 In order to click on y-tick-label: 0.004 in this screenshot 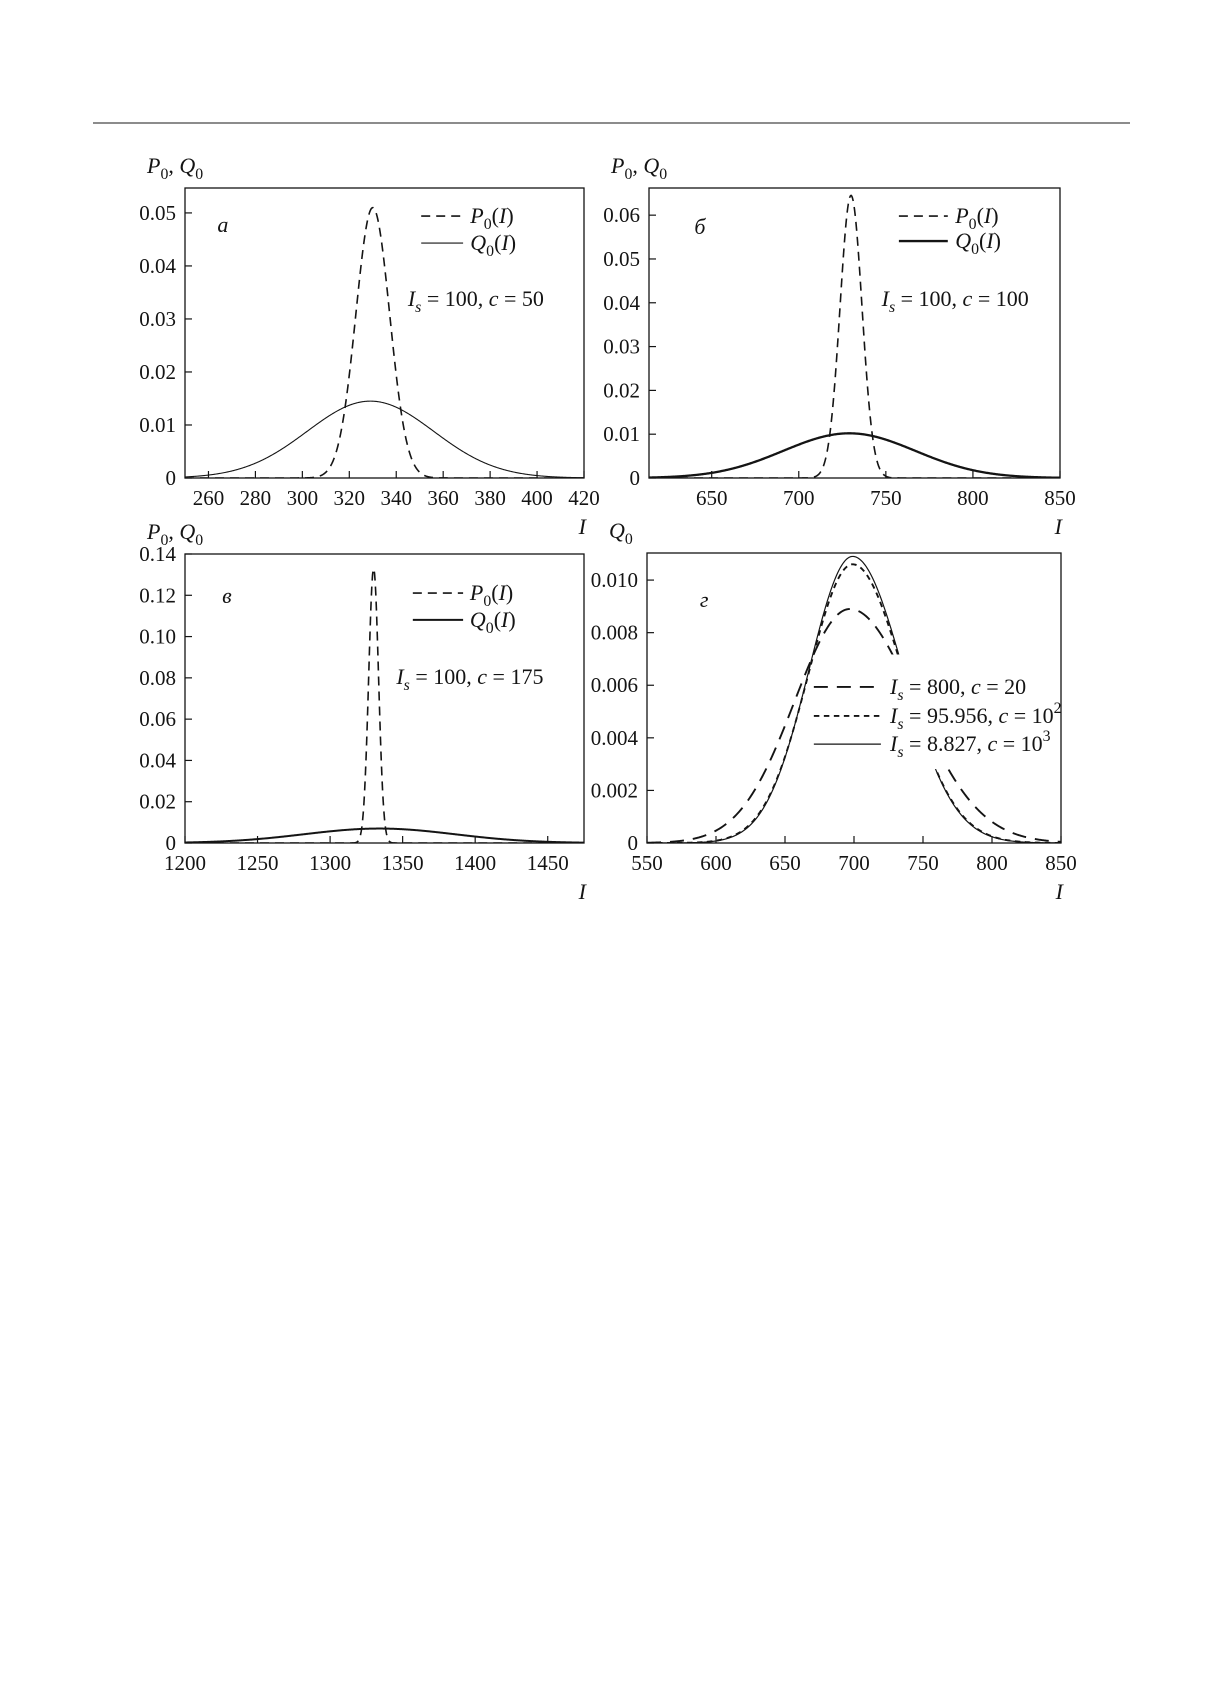, I will do `click(615, 738)`.